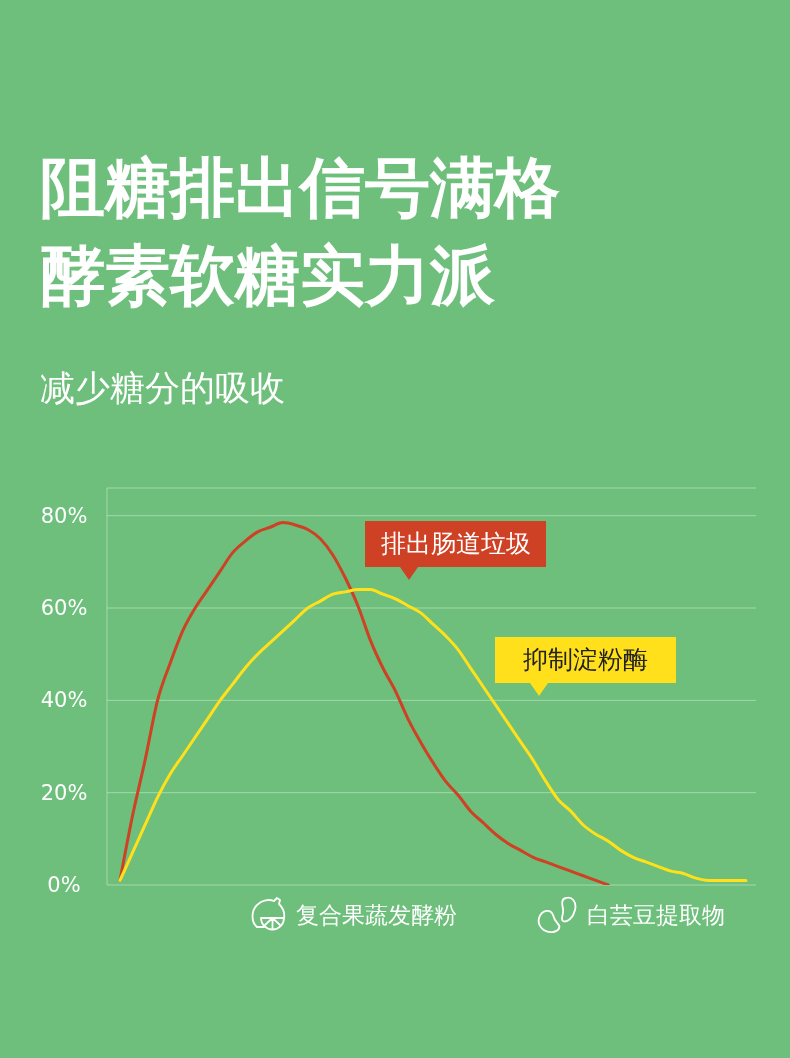 The image size is (790, 1058). Describe the element at coordinates (64, 885) in the screenshot. I see `y-tick-label: 0%` at that location.